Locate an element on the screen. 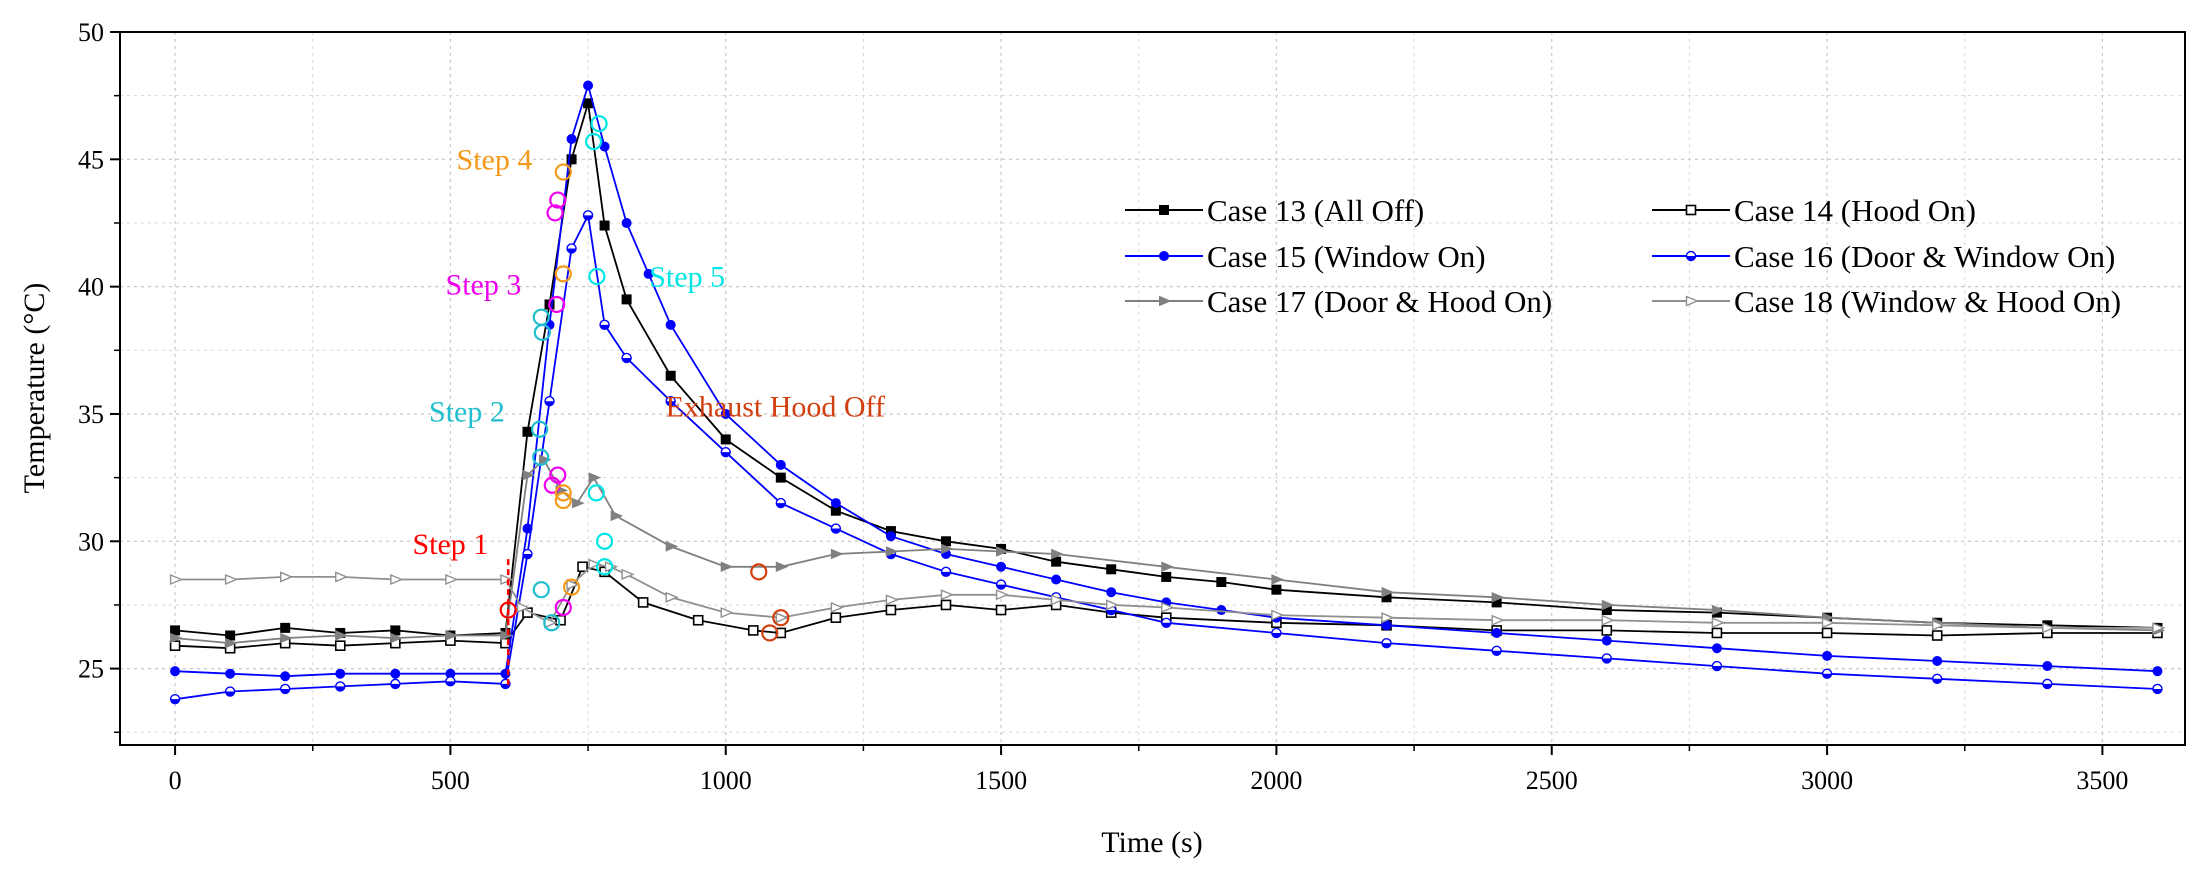 This screenshot has width=2199, height=870. legend-label: Case 16 (Door & Window On) is located at coordinates (1924, 256).